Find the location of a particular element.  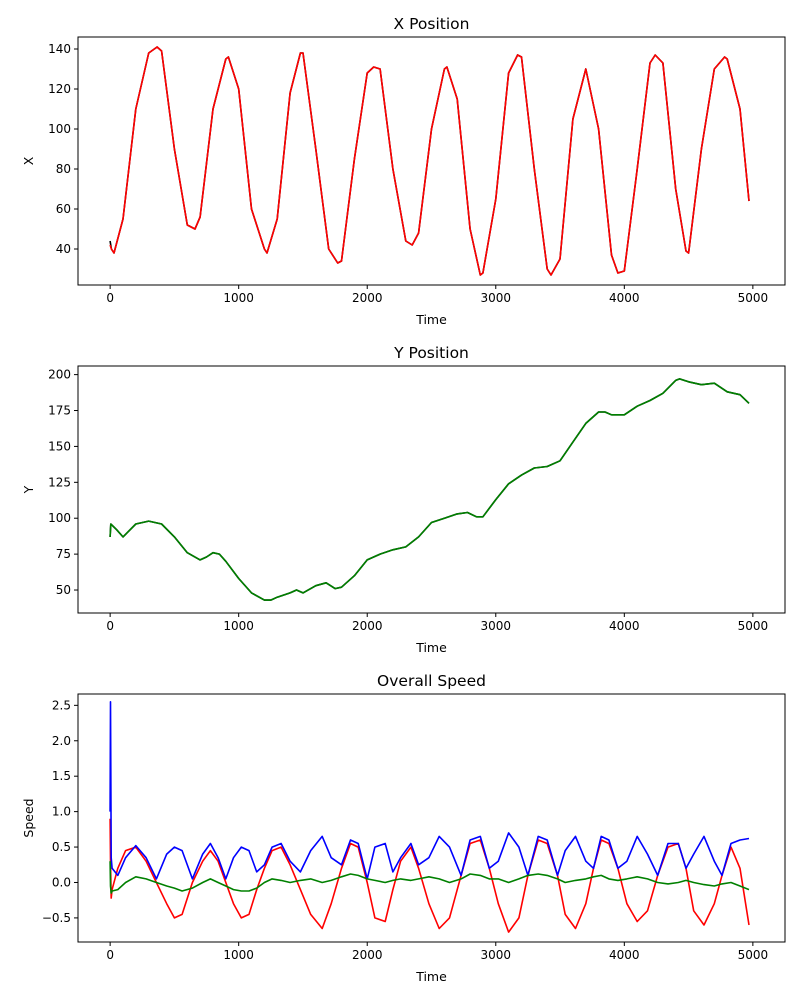

y-tick-label: 140 is located at coordinates (59, 49).